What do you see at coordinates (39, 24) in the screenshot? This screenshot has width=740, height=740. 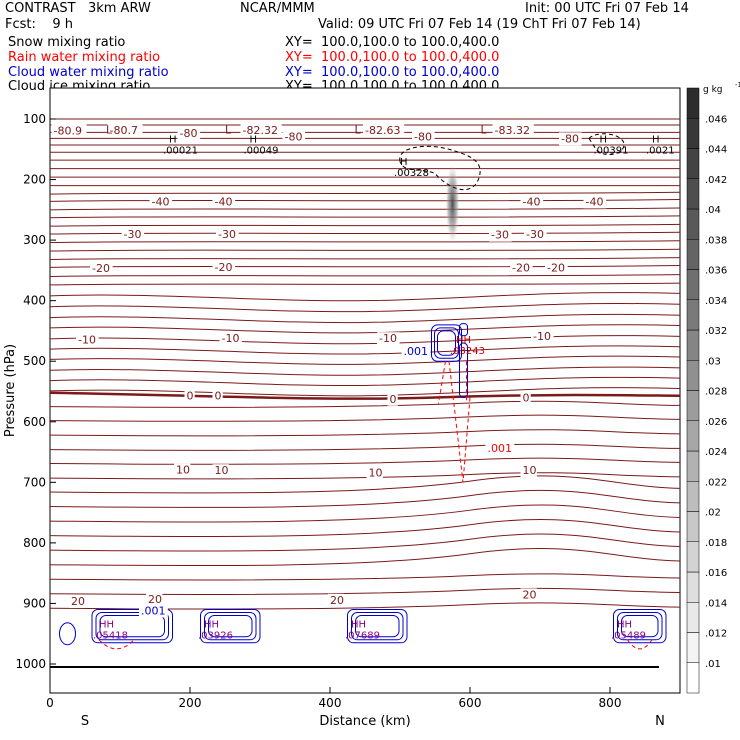 I see `forecast-hour: Fcst: 9 h` at bounding box center [39, 24].